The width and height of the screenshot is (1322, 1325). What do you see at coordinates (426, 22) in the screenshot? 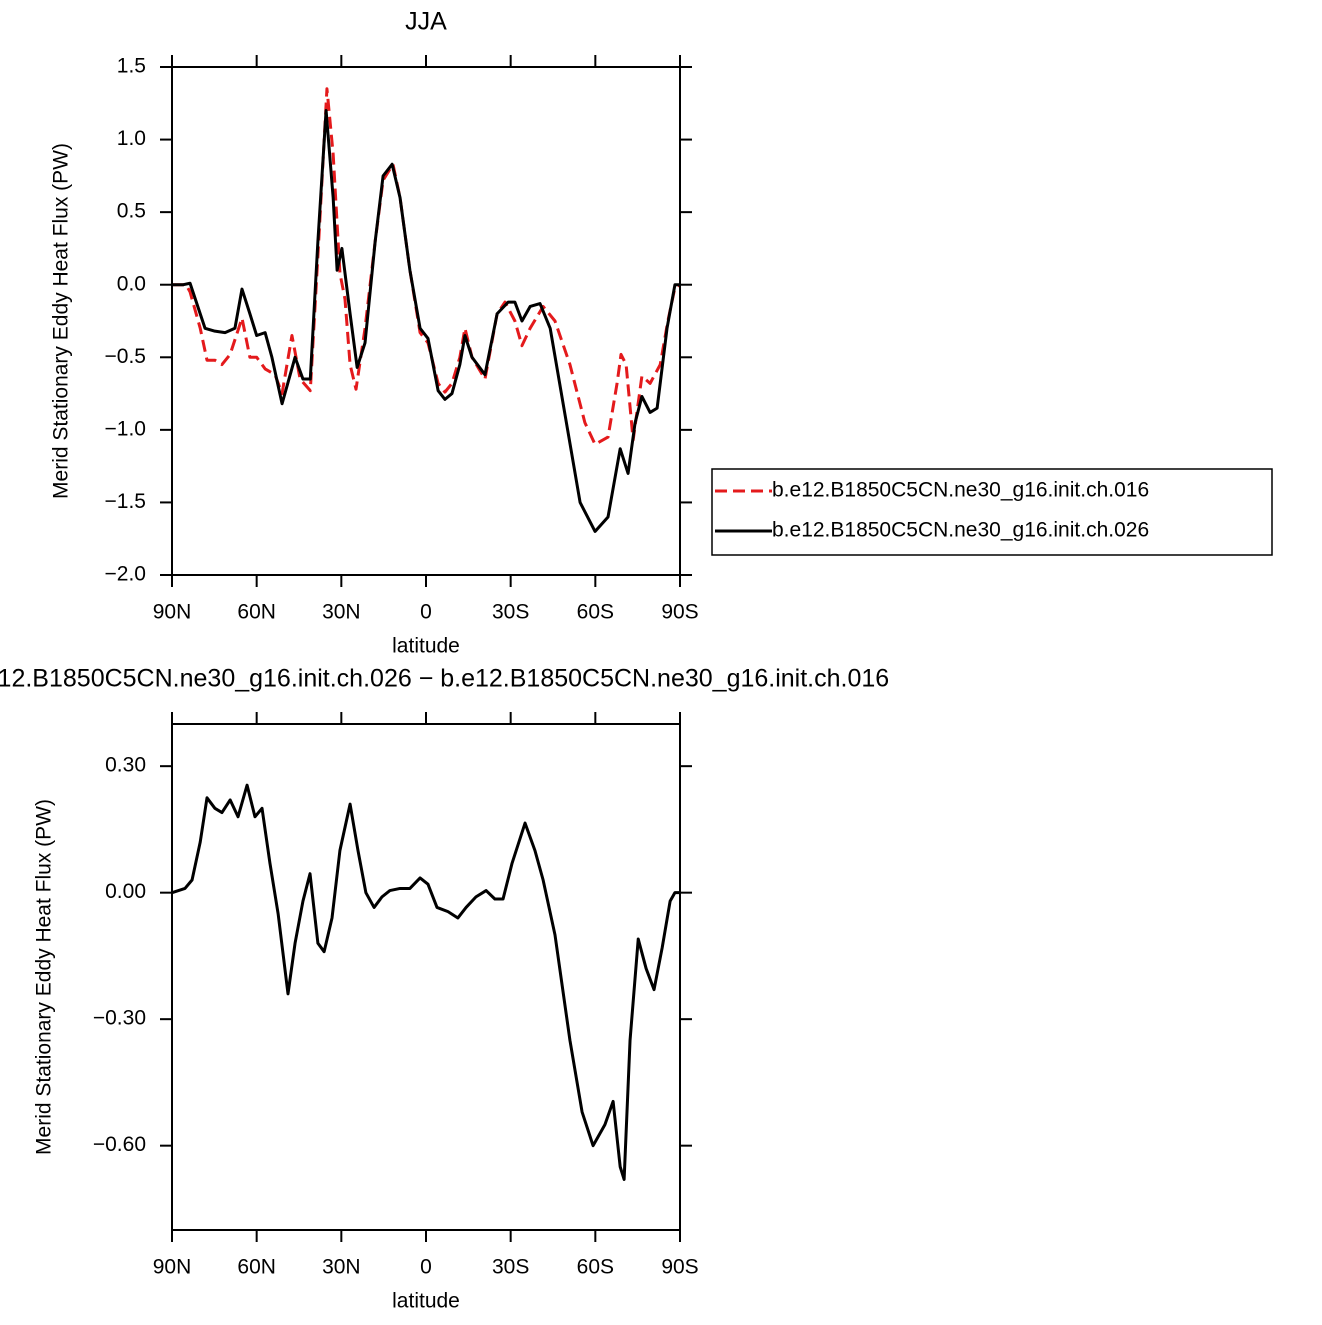
I see `chart-title: JJA` at bounding box center [426, 22].